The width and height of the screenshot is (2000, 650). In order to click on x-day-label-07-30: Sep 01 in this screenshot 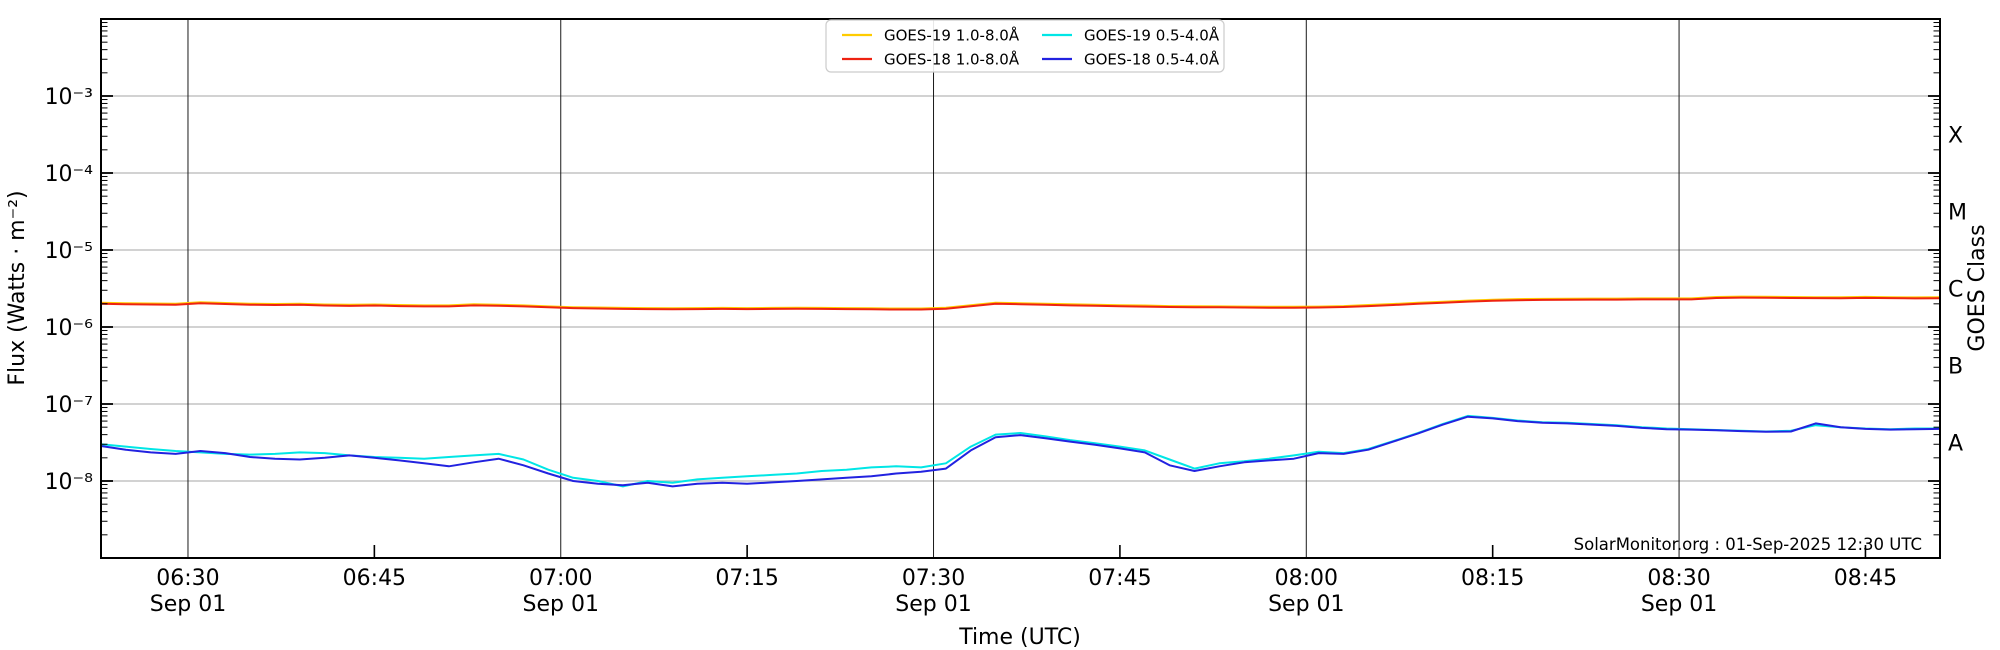, I will do `click(933, 604)`.